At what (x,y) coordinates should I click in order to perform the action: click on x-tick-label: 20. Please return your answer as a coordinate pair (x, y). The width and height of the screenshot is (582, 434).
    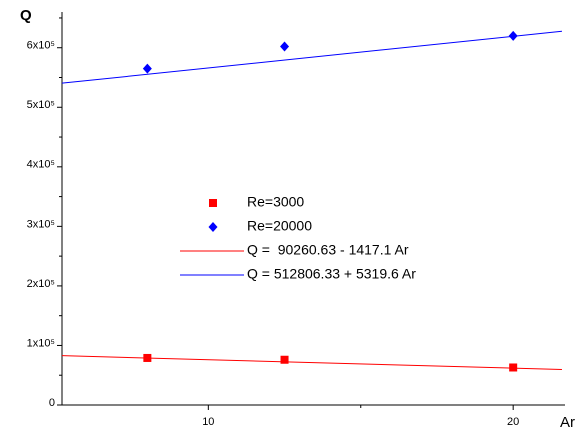
    Looking at the image, I should click on (513, 422).